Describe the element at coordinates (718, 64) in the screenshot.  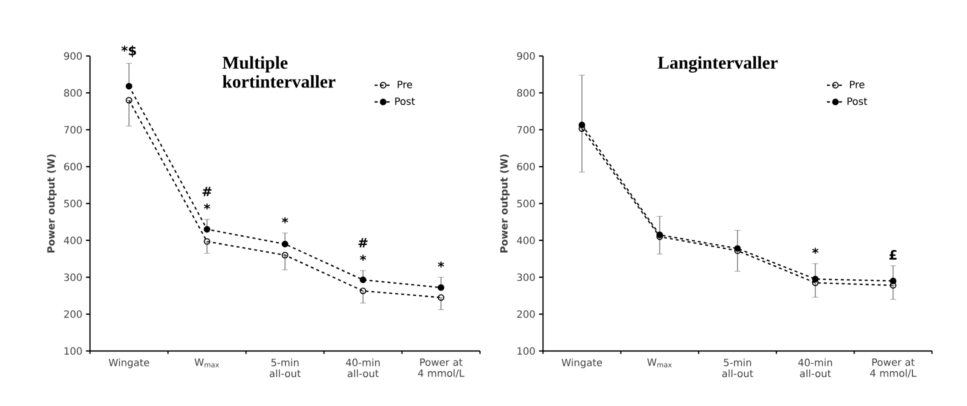
I see `chart-title: Langintervaller` at that location.